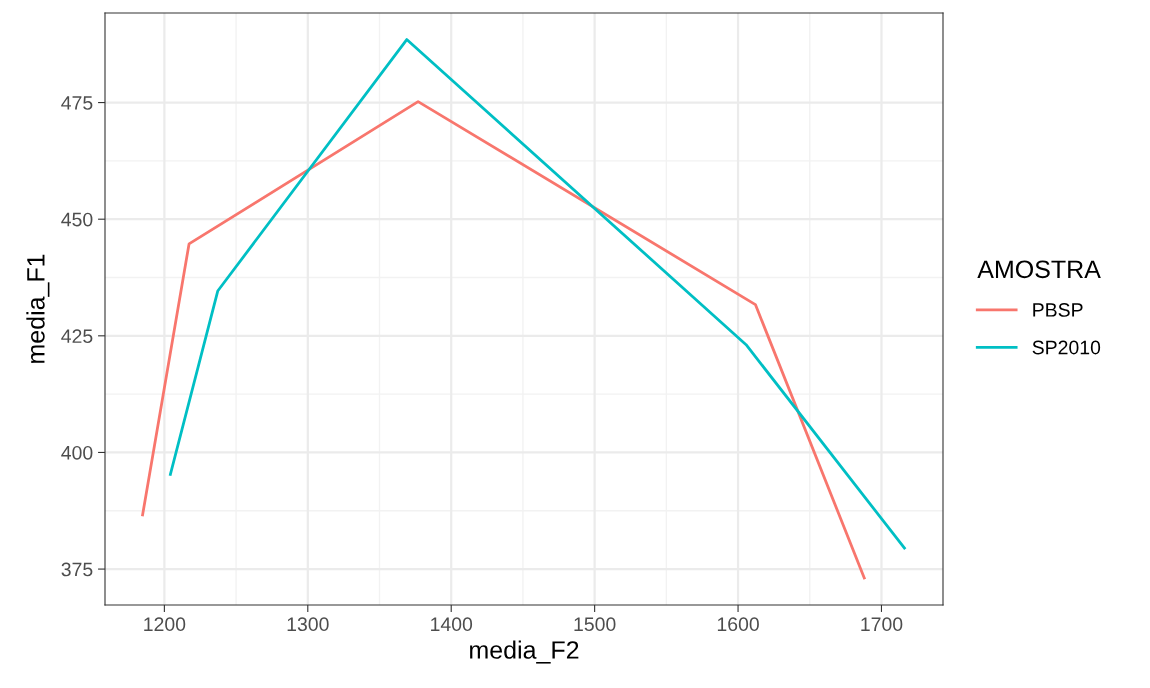 Image resolution: width=1150 pixels, height=688 pixels. I want to click on x-tick-label: 1200, so click(165, 624).